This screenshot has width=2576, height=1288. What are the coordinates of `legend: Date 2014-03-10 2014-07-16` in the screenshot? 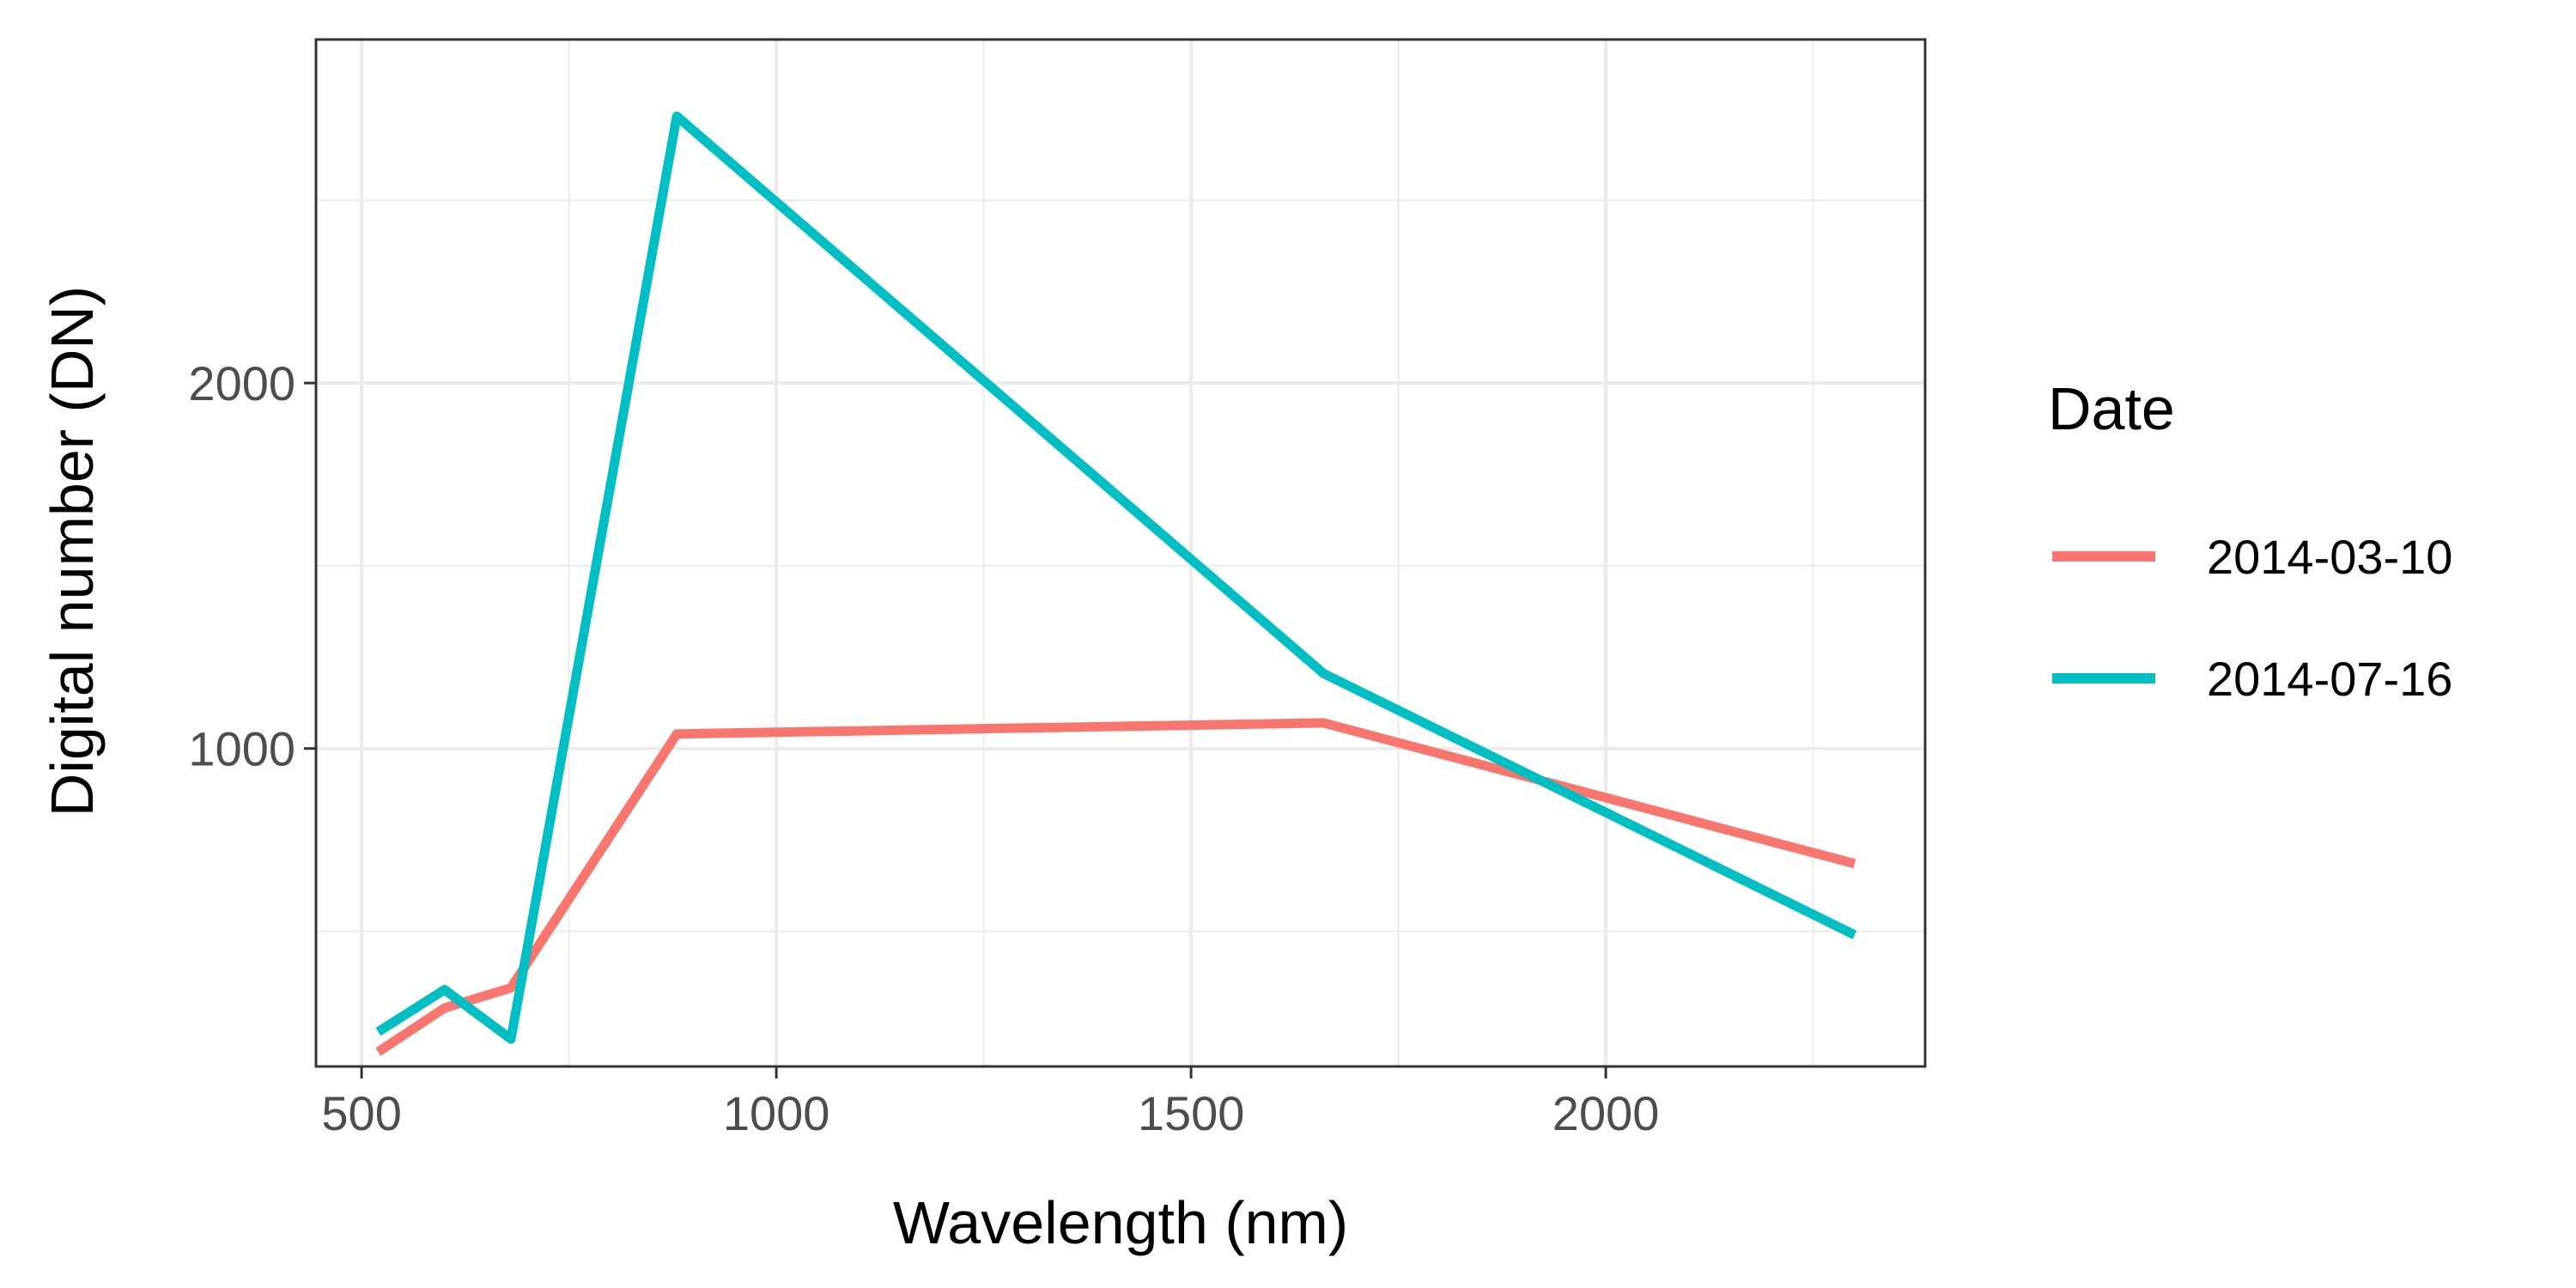 It's located at (2250, 541).